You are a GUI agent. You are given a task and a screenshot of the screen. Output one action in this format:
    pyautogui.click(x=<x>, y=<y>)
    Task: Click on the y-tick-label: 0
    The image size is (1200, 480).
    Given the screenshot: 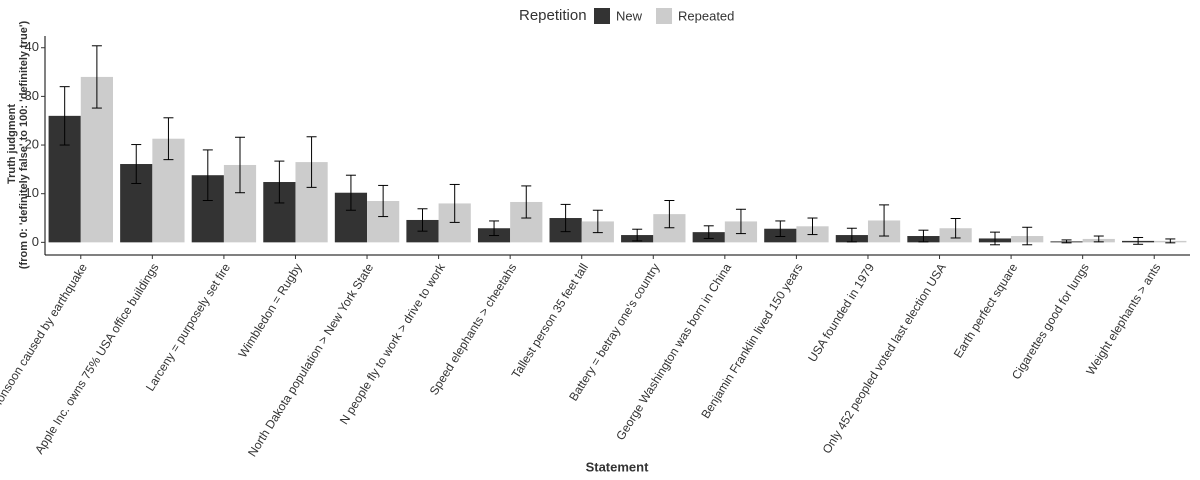 What is the action you would take?
    pyautogui.click(x=35, y=241)
    